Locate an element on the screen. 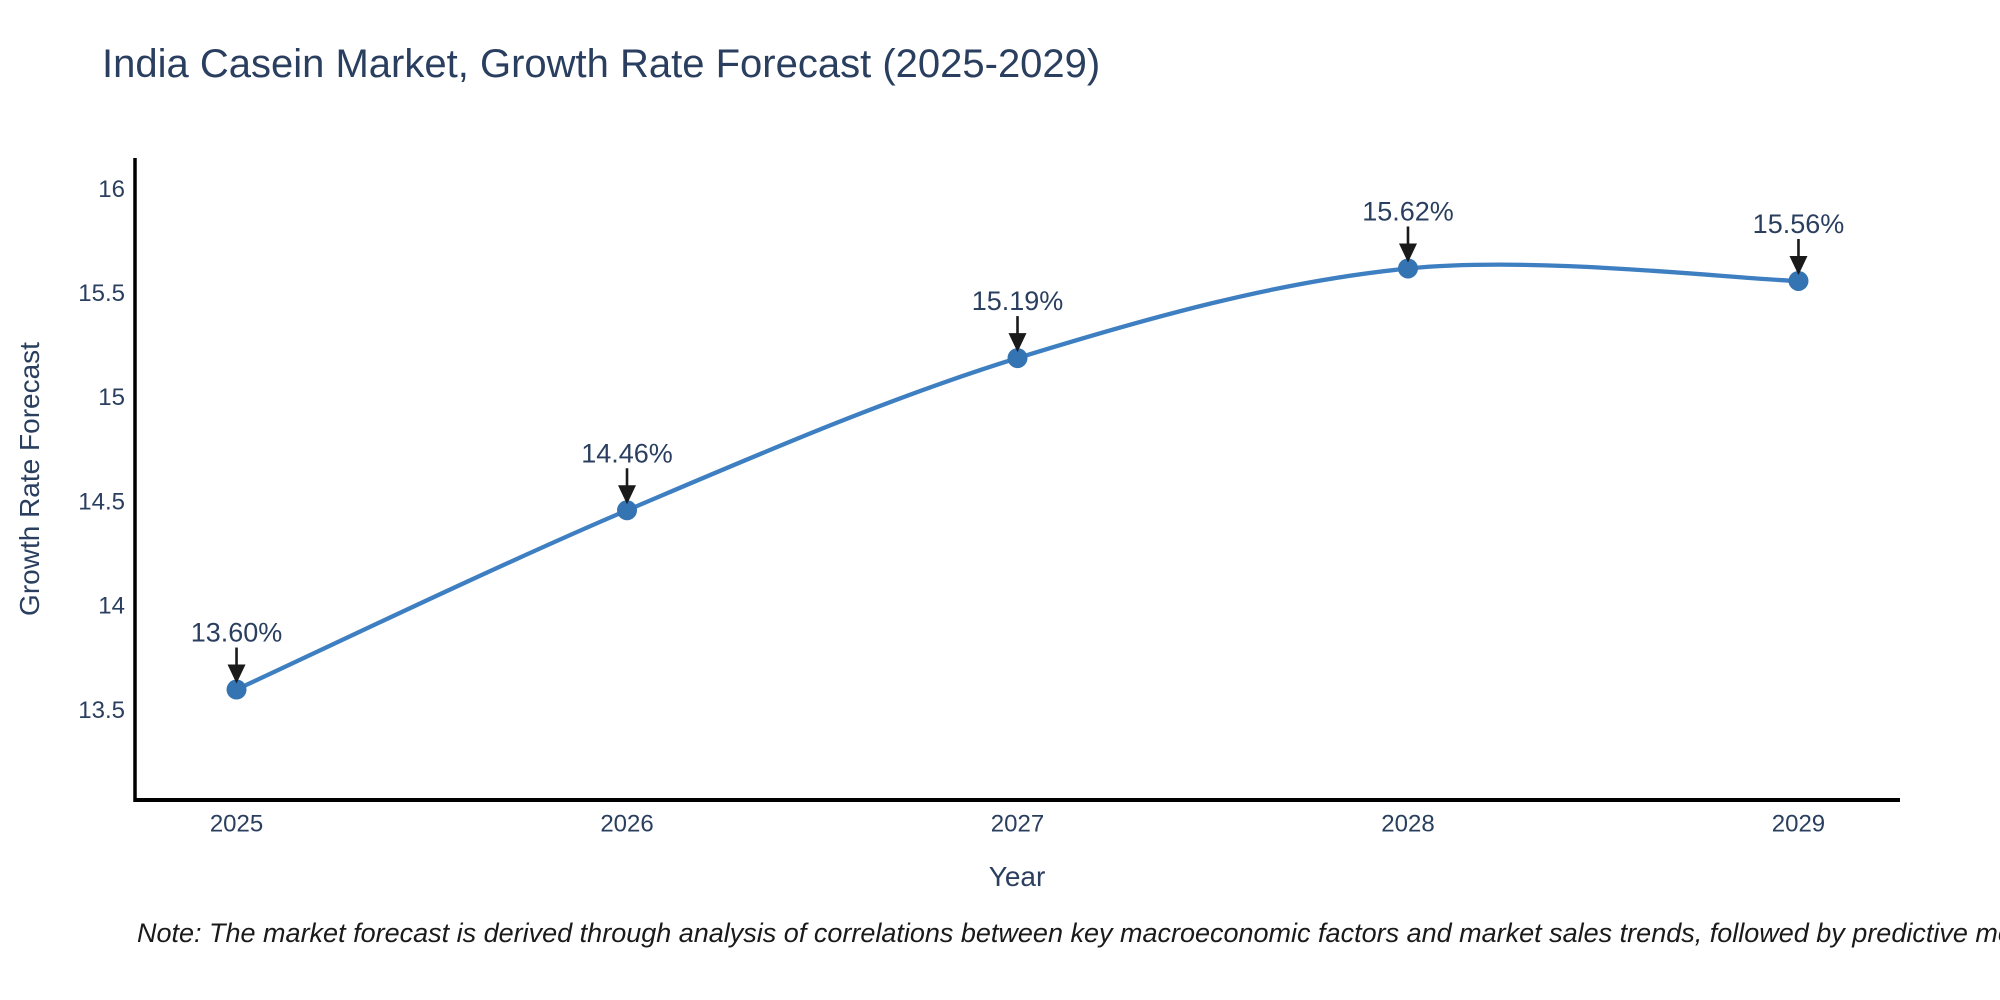 This screenshot has height=1000, width=2000. y-axis-tick-label: 14 is located at coordinates (111, 606).